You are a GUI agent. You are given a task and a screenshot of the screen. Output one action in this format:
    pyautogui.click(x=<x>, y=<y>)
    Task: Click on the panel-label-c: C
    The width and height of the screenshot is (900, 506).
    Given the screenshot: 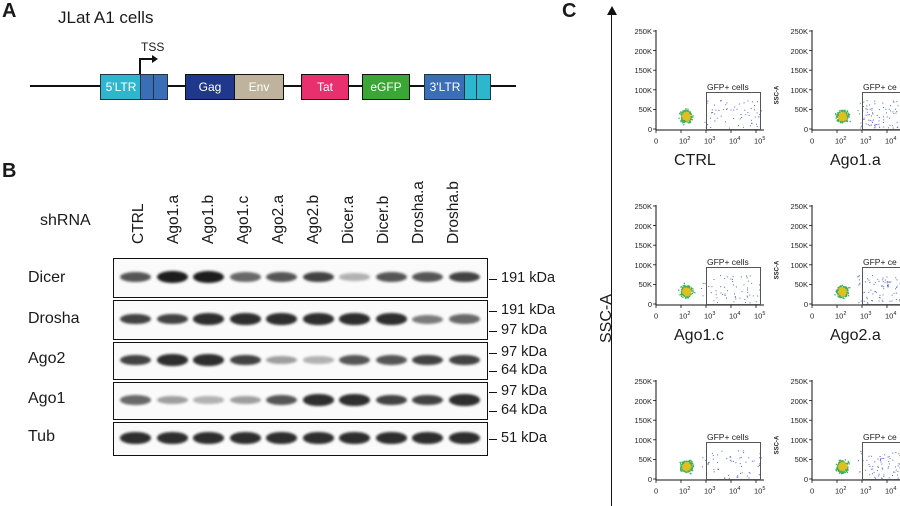 What is the action you would take?
    pyautogui.click(x=569, y=11)
    